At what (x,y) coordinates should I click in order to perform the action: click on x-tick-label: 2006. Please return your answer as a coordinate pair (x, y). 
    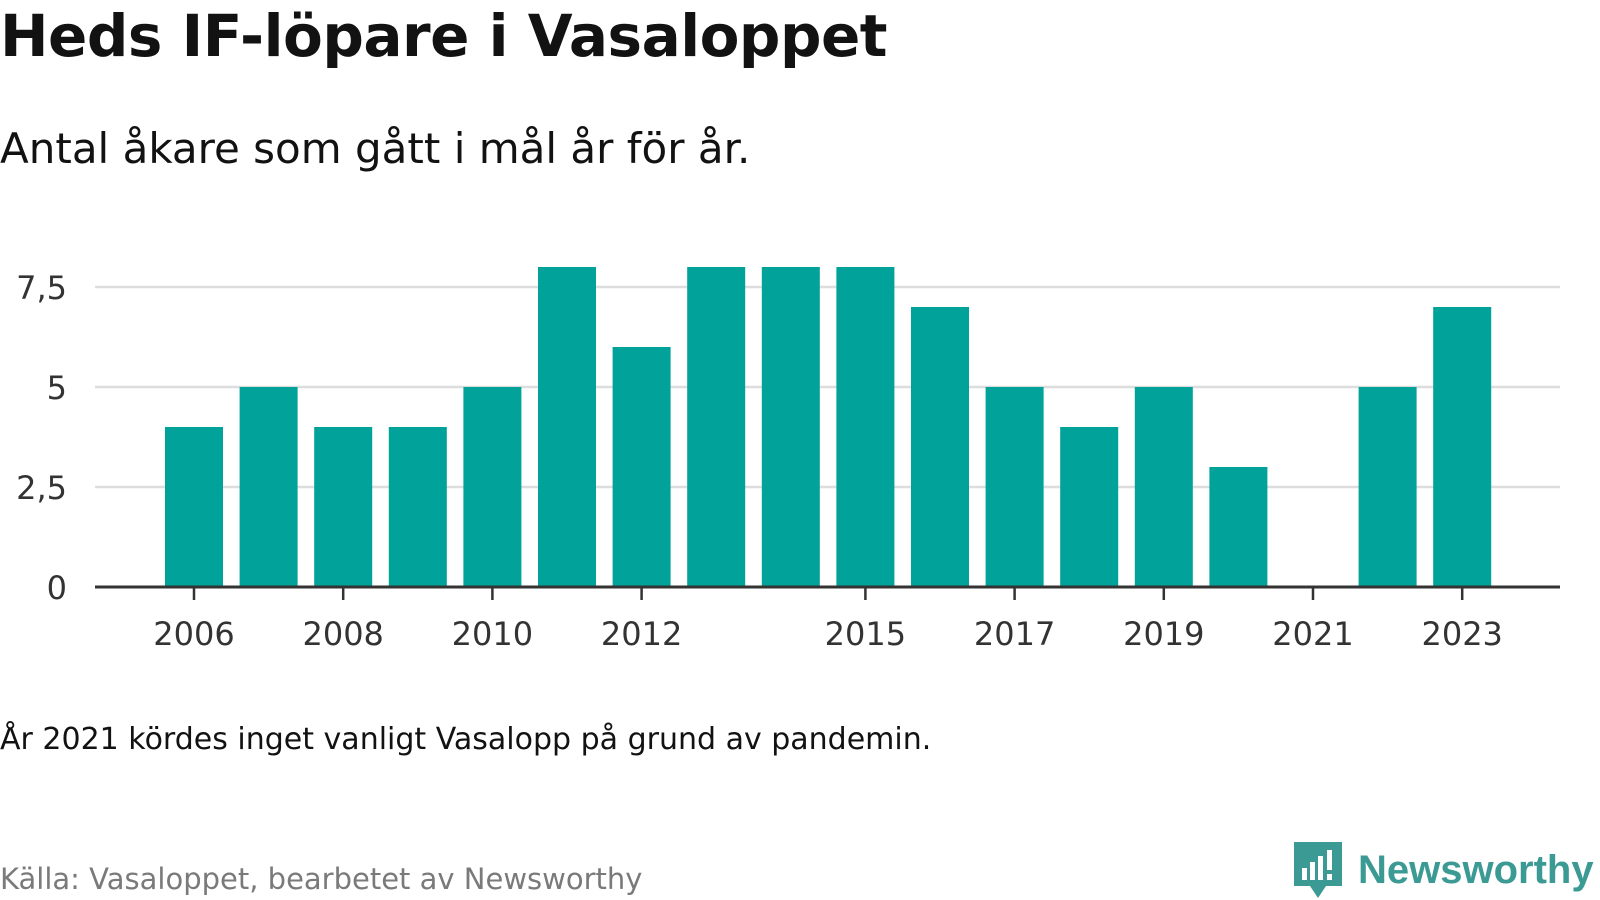
    Looking at the image, I should click on (193, 634).